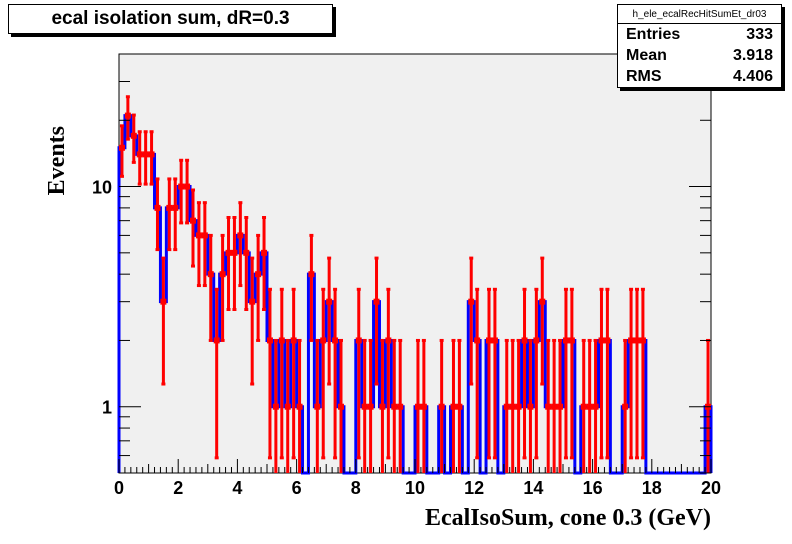 Image resolution: width=792 pixels, height=544 pixels. Describe the element at coordinates (297, 488) in the screenshot. I see `x-tick-label: 6` at that location.